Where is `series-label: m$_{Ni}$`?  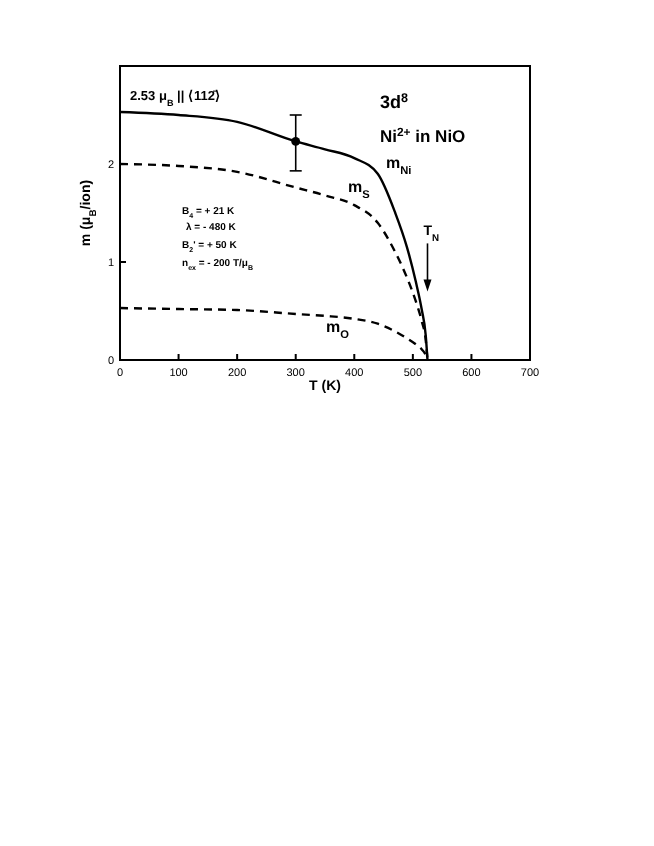
series-label: m$_{Ni}$ is located at coordinates (399, 166).